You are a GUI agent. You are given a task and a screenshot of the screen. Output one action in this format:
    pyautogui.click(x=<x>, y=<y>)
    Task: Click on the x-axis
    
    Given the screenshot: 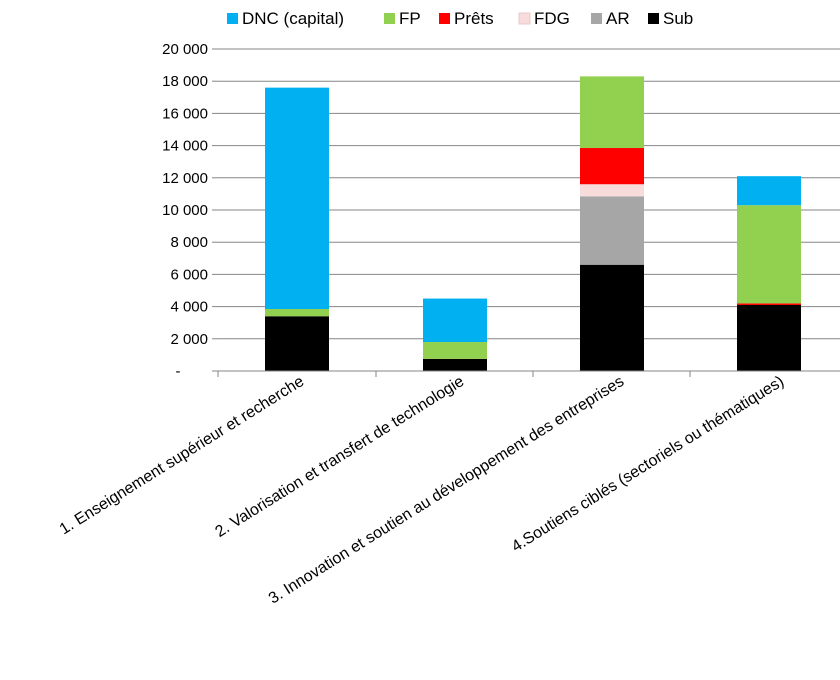 What is the action you would take?
    pyautogui.click(x=528, y=373)
    